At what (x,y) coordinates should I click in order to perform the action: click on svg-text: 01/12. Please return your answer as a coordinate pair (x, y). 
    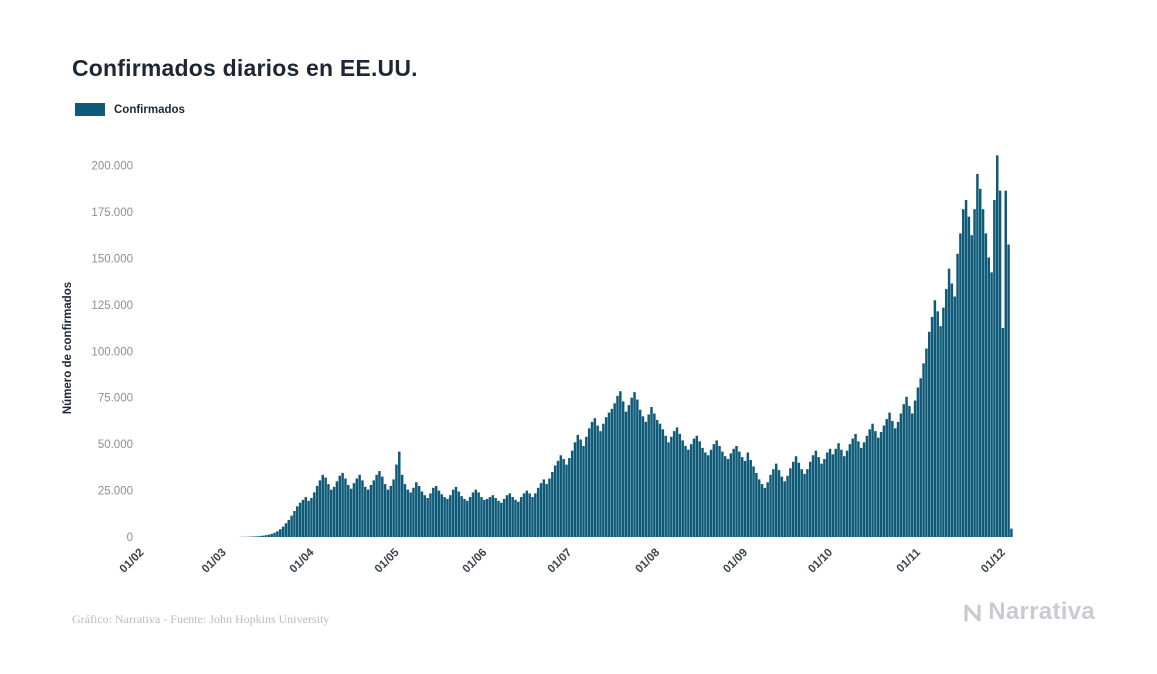
    Looking at the image, I should click on (993, 561).